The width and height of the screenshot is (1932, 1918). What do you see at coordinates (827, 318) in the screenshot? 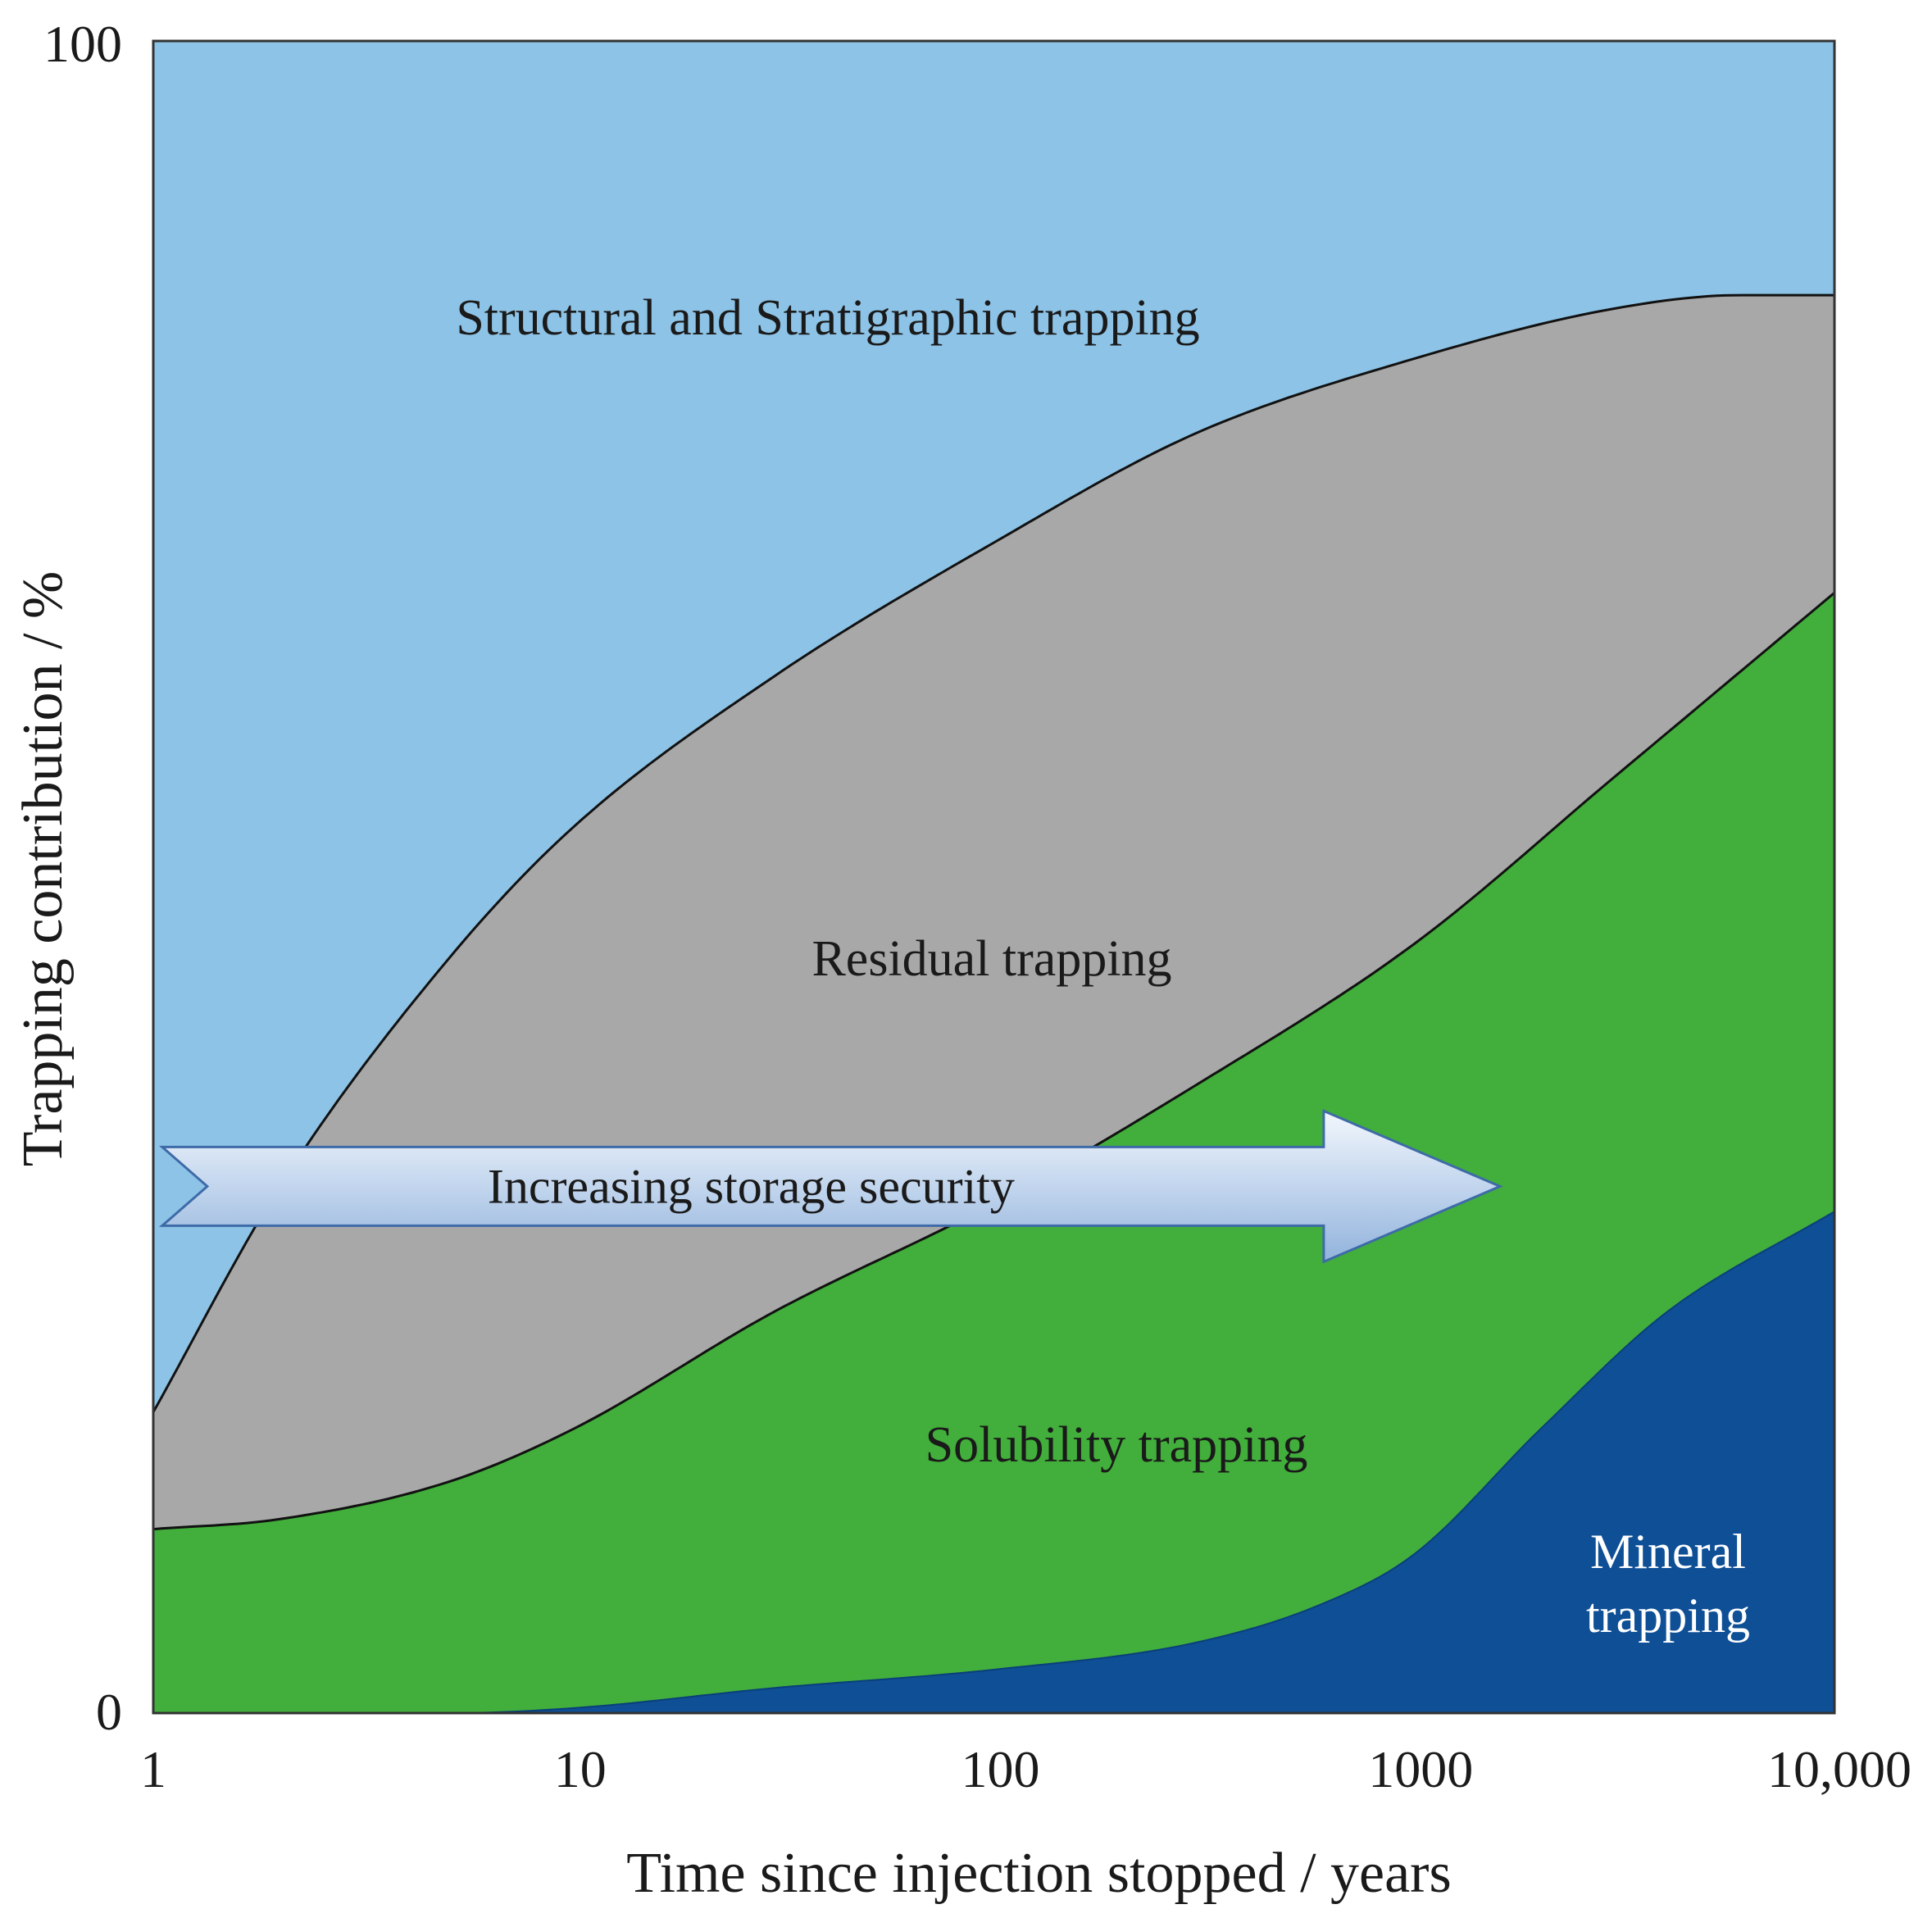
I see `label-structural-stratigraphic: Structural and Stratigraphic trapping` at bounding box center [827, 318].